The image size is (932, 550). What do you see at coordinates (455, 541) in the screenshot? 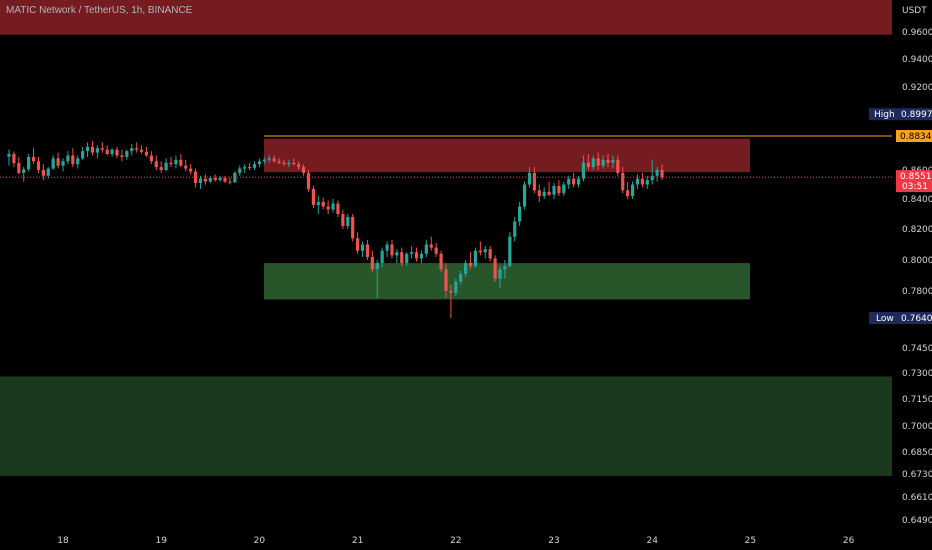
I see `time-axis: 18 19 20 21 22 23 24 25 26` at bounding box center [455, 541].